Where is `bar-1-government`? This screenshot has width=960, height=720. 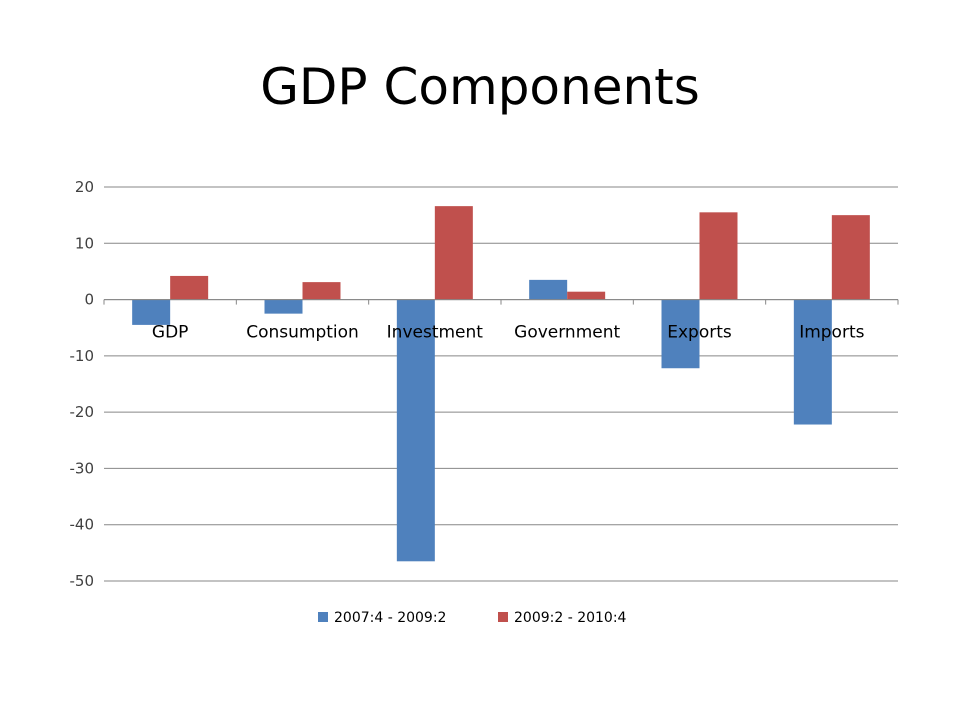
bar-1-government is located at coordinates (548, 289).